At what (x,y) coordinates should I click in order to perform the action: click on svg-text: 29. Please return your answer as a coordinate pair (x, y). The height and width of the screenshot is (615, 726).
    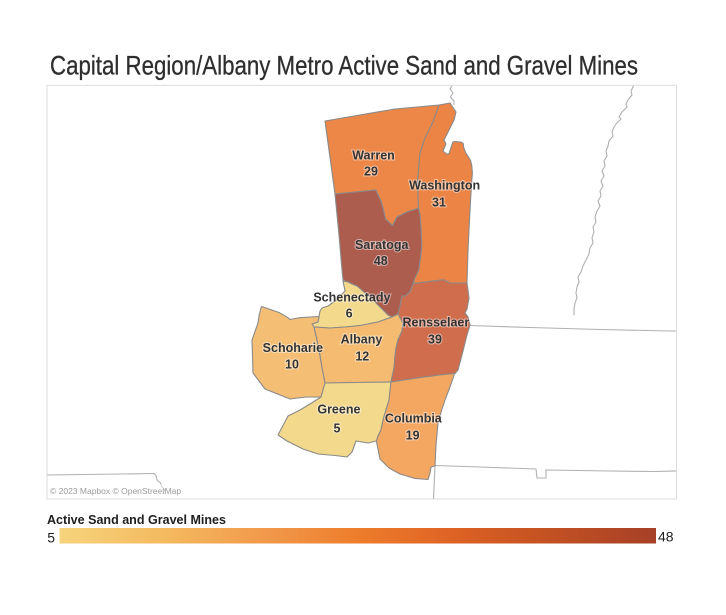
    Looking at the image, I should click on (371, 171).